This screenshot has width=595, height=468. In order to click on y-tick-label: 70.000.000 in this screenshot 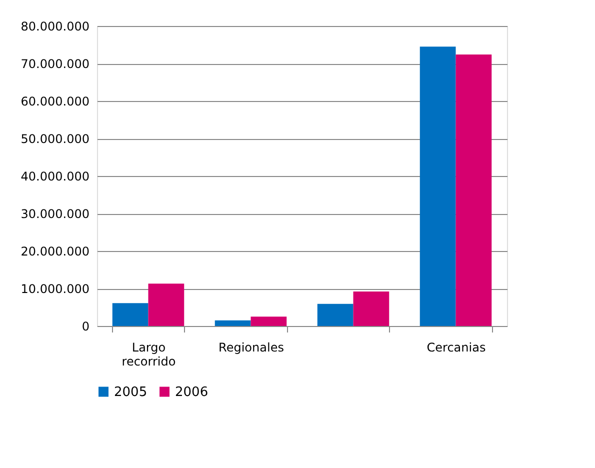, I will do `click(55, 64)`.